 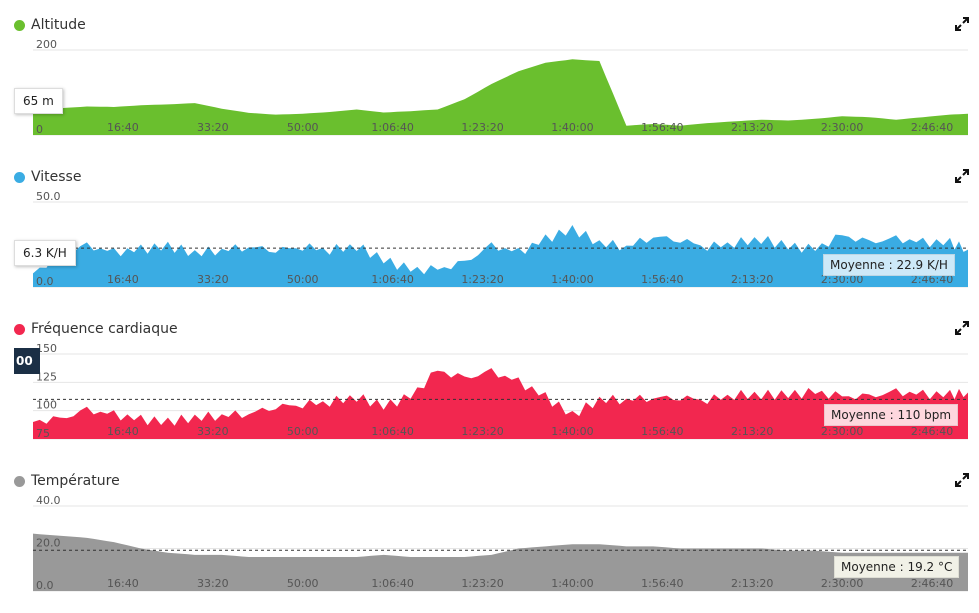 What do you see at coordinates (43, 433) in the screenshot?
I see `frequence-y-tick-label: 75` at bounding box center [43, 433].